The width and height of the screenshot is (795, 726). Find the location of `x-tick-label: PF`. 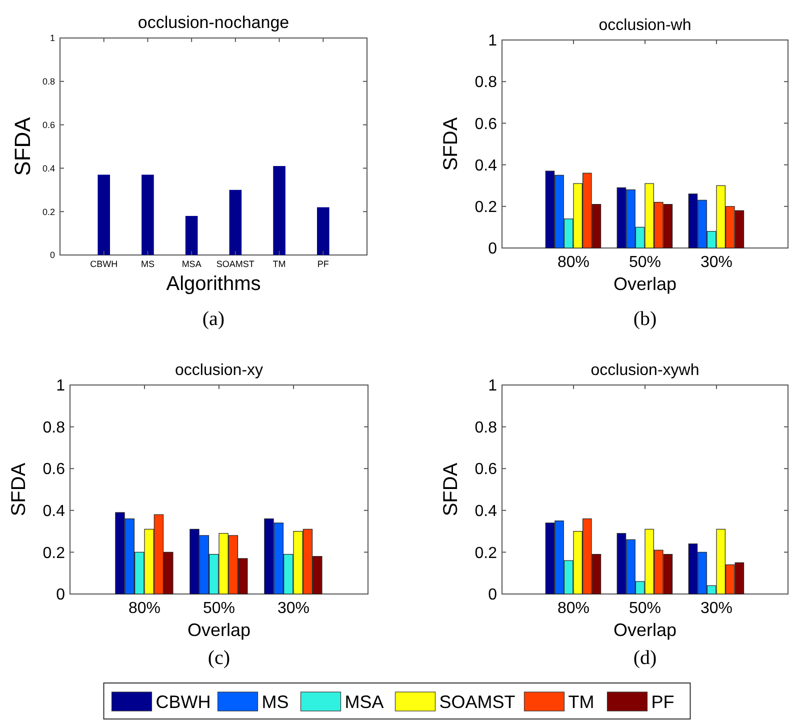

x-tick-label: PF is located at coordinates (323, 264).